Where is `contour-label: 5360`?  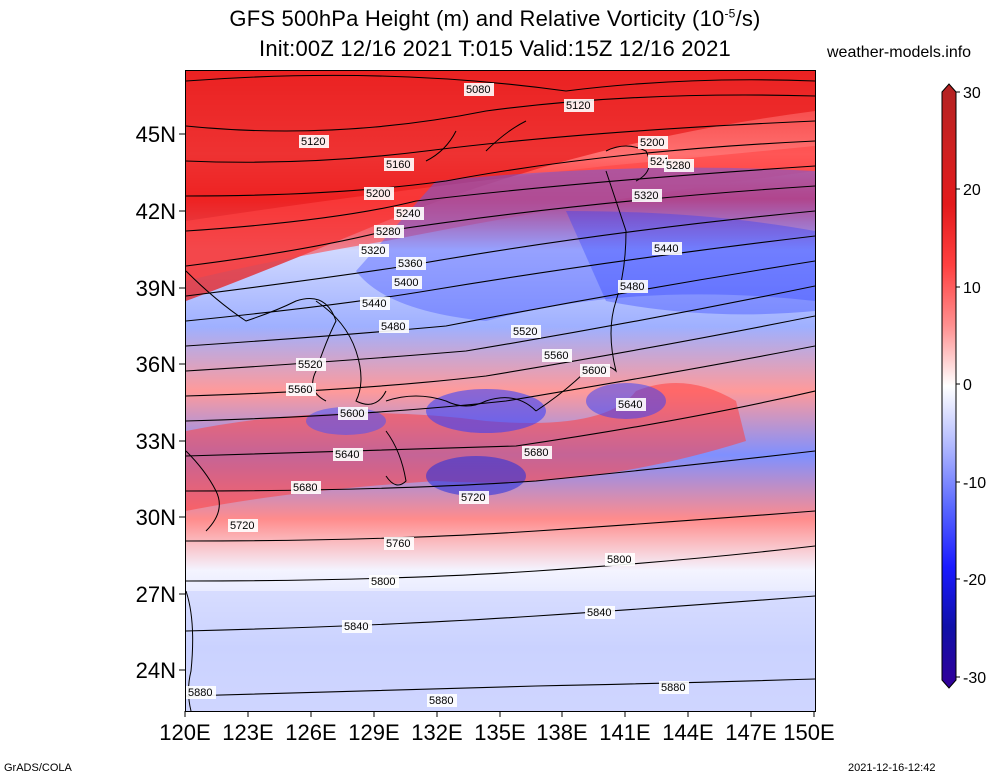 contour-label: 5360 is located at coordinates (410, 264).